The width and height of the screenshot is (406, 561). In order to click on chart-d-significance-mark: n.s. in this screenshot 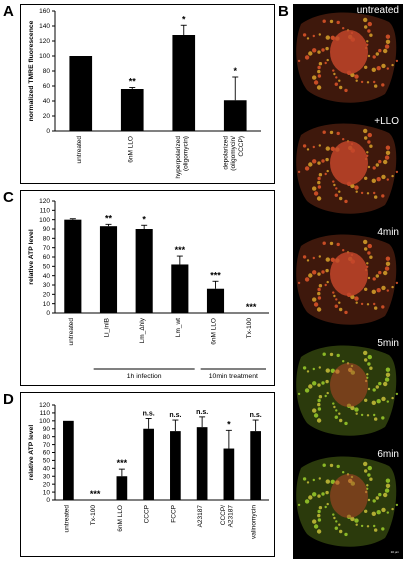, I will do `click(256, 415)`.